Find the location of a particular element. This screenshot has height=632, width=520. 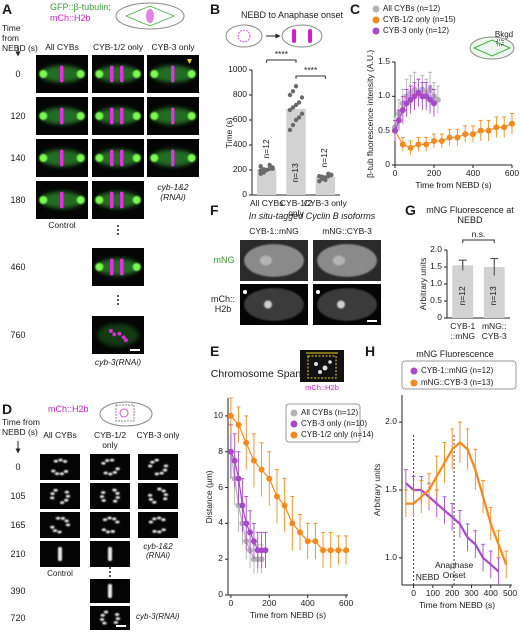

legend-label: All CYBs (n=12) is located at coordinates (412, 8).